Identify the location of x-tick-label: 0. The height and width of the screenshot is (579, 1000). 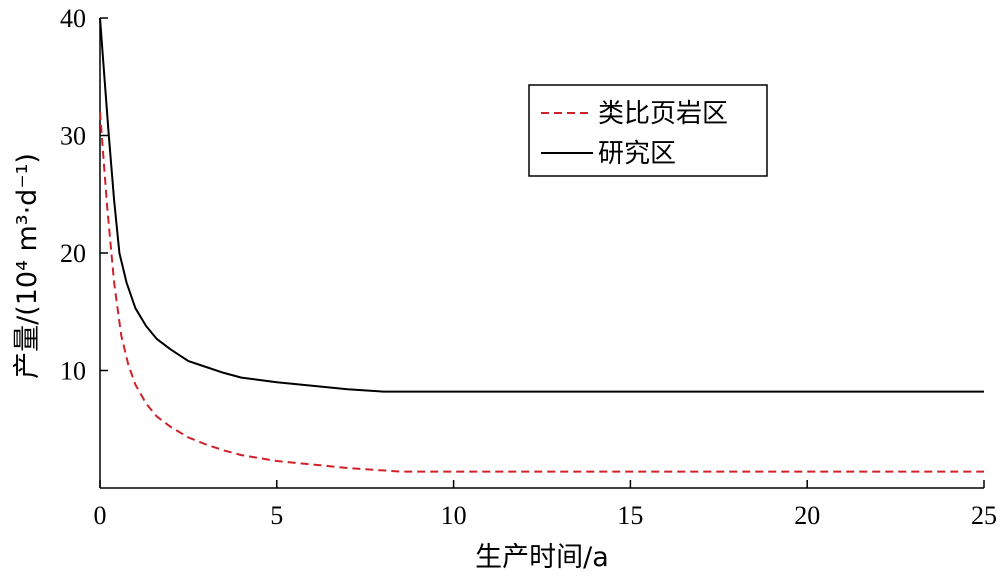
(100, 515).